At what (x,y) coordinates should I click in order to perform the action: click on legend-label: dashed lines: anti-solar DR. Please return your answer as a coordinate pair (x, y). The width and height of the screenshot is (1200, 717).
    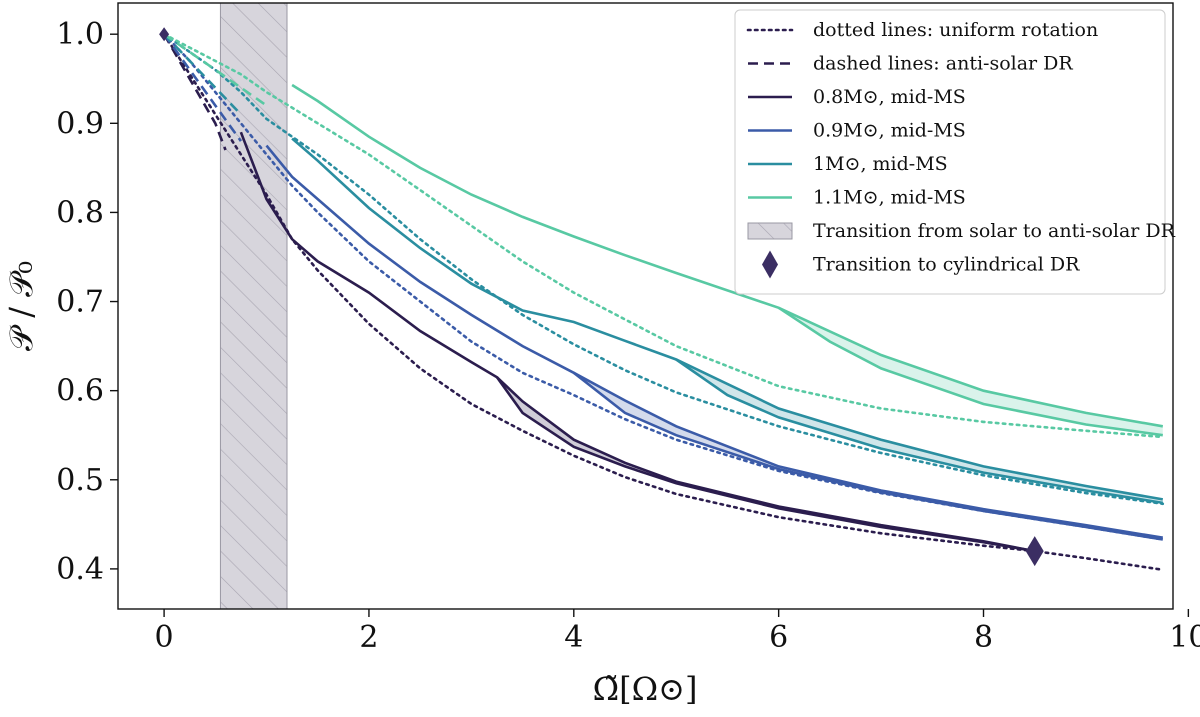
    Looking at the image, I should click on (943, 64).